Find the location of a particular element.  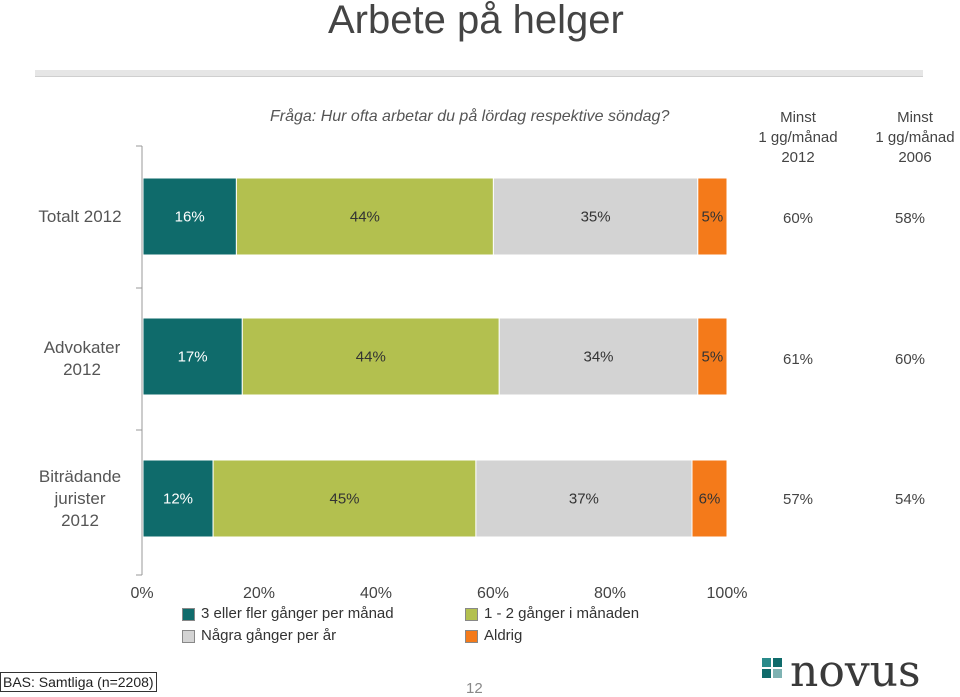

bar-segment-label: 45% is located at coordinates (344, 499).